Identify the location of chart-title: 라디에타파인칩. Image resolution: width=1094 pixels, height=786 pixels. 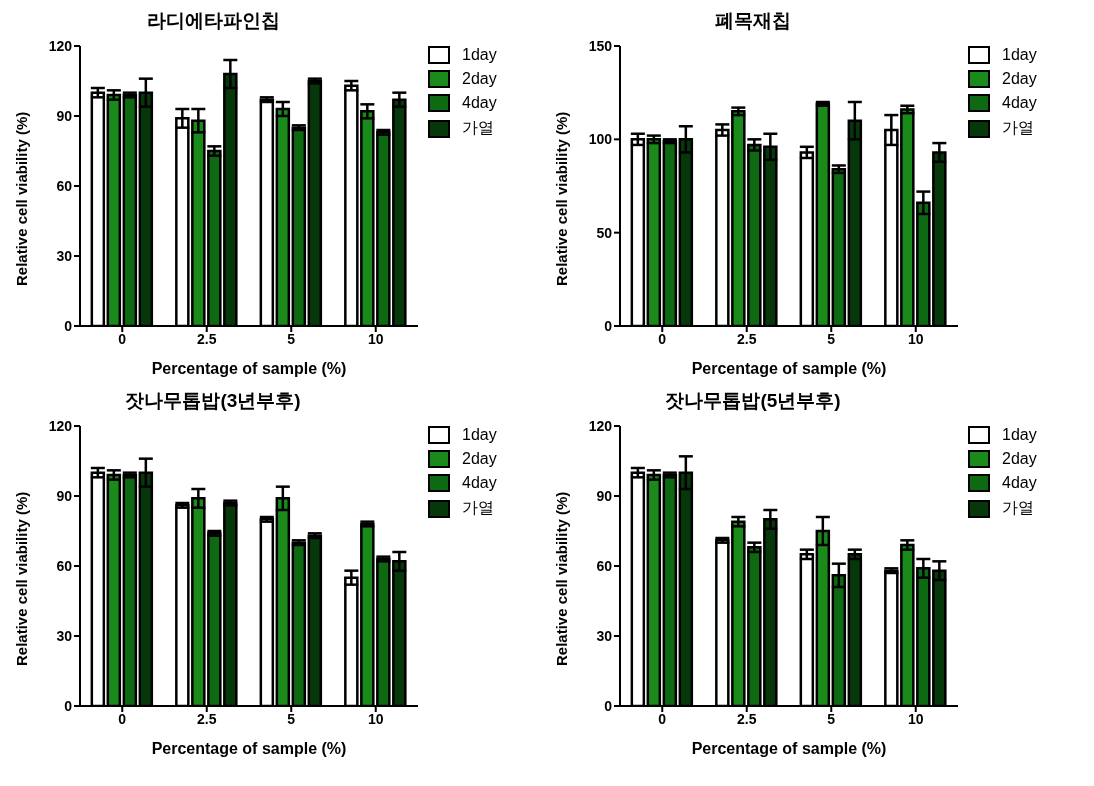
(213, 21).